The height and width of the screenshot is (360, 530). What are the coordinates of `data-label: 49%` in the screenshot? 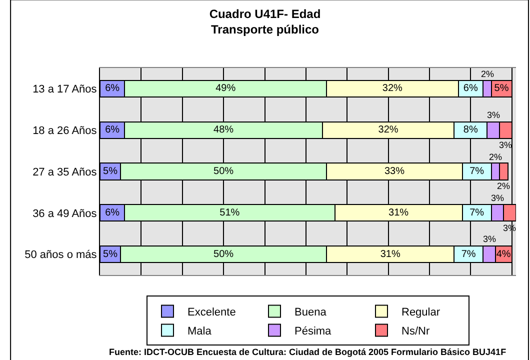 It's located at (226, 88).